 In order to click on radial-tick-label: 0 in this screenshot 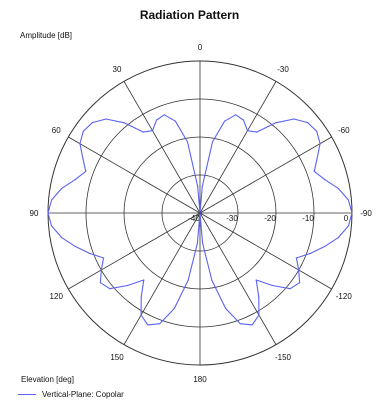, I will do `click(346, 218)`.